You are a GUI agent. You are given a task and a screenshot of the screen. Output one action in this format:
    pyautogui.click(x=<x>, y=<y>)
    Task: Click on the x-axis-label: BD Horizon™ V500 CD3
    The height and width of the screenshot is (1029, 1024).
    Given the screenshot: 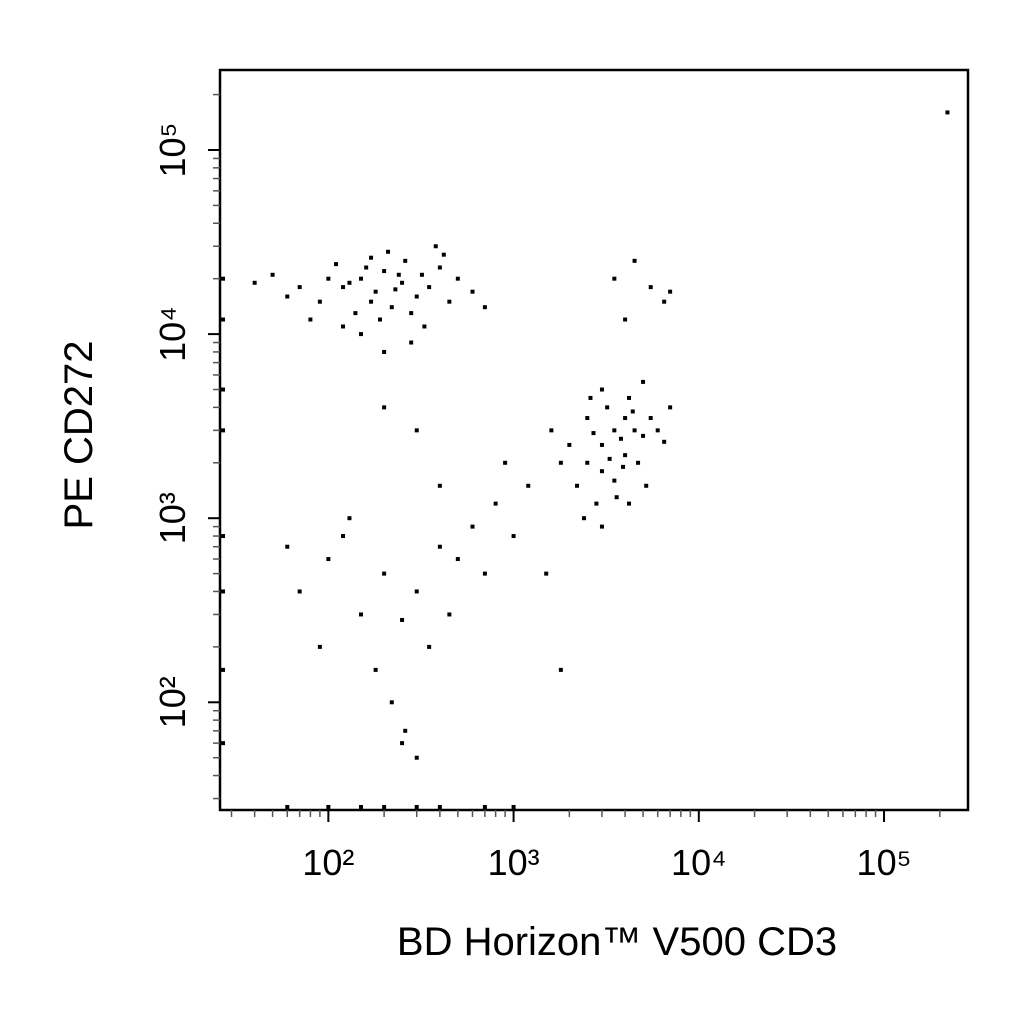 What is the action you would take?
    pyautogui.click(x=617, y=942)
    